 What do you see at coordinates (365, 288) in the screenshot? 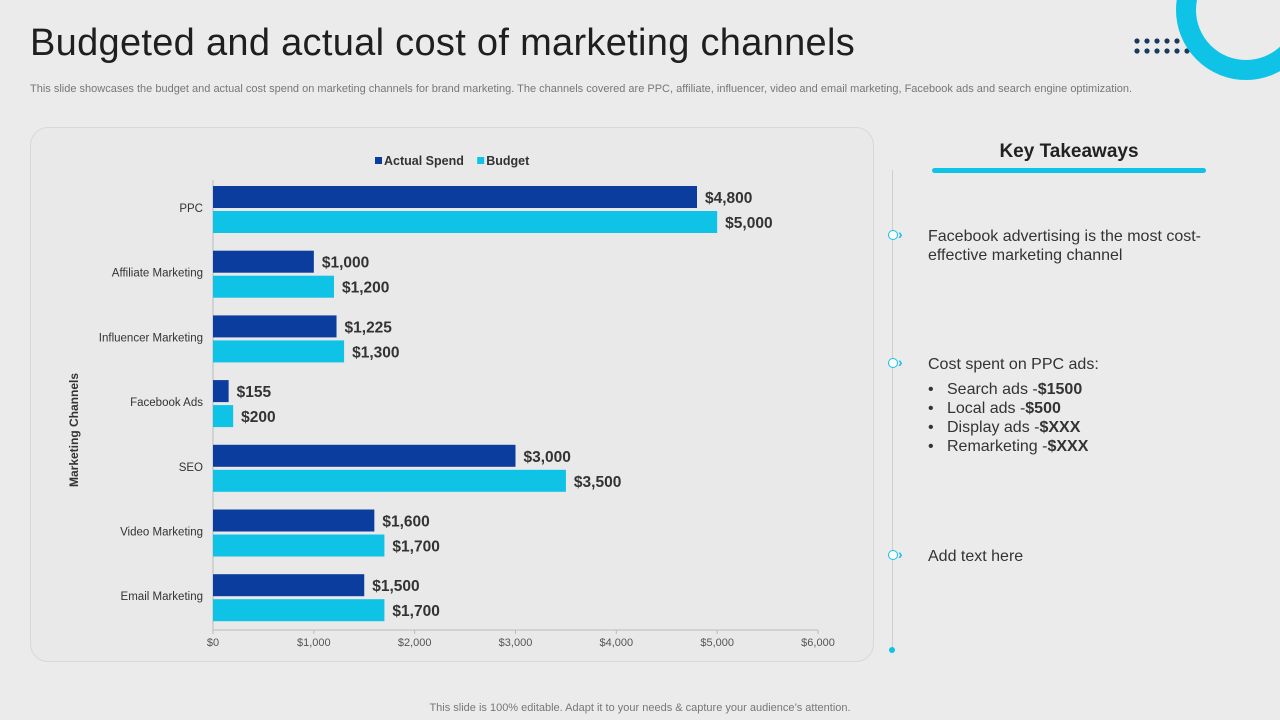
I see `data-label: $1,200` at bounding box center [365, 288].